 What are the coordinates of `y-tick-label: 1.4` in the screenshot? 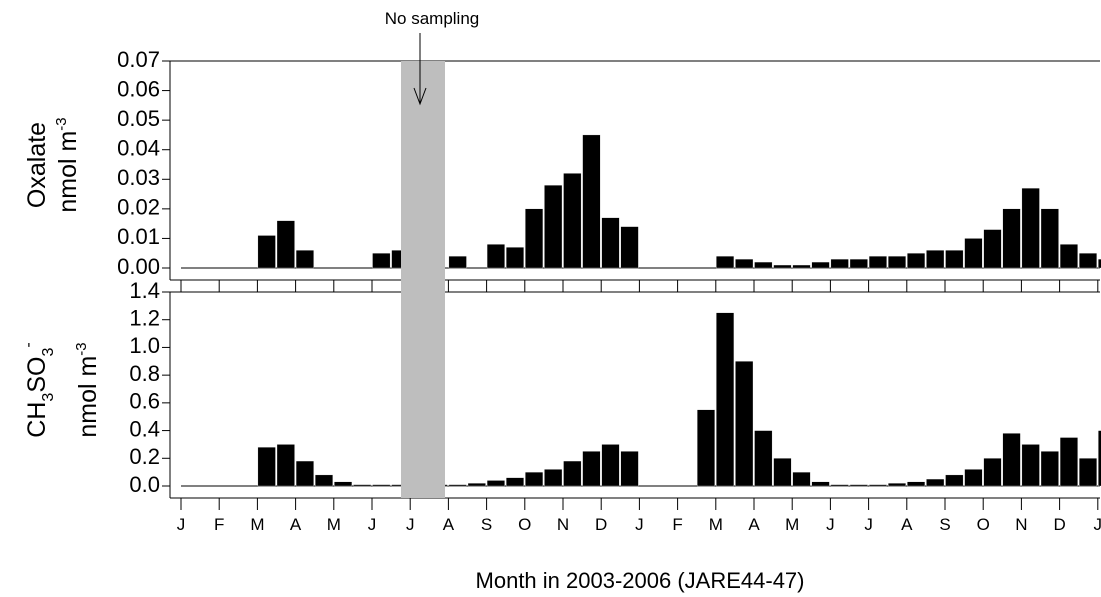 It's located at (144, 290).